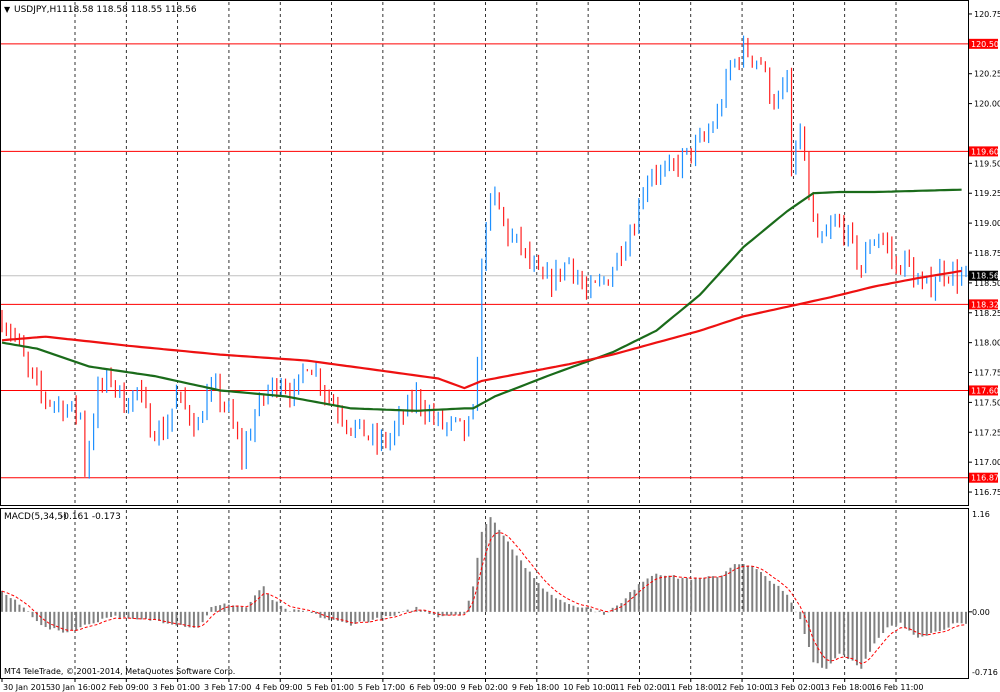 The width and height of the screenshot is (1000, 692). What do you see at coordinates (7, 9) in the screenshot?
I see `symbol-dropdown-icon: ▼` at bounding box center [7, 9].